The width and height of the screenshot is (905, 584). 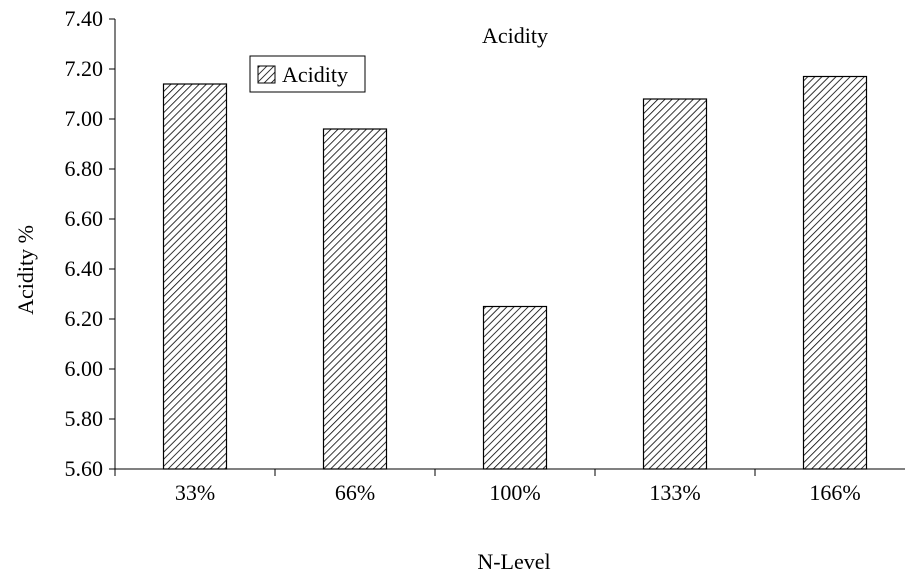 I want to click on legend-label: Acidity, so click(x=315, y=74).